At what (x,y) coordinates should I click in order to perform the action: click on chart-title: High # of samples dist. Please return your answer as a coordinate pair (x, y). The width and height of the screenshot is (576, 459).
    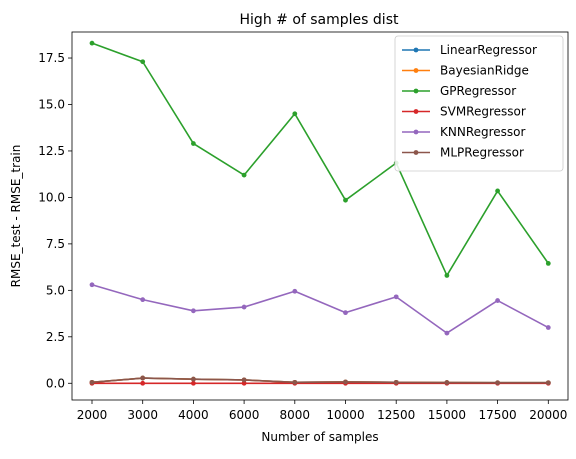
    Looking at the image, I should click on (319, 20).